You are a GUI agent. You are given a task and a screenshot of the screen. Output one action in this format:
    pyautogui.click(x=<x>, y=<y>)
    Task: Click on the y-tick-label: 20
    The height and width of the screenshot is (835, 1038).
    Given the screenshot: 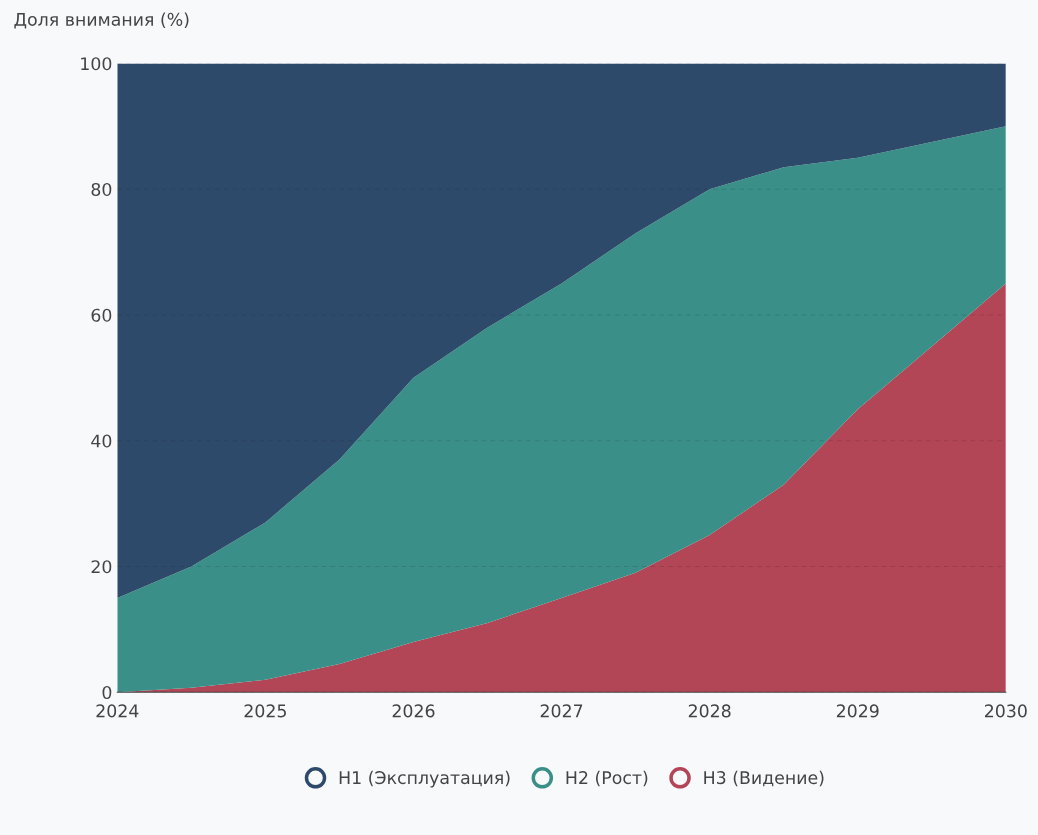 What is the action you would take?
    pyautogui.click(x=101, y=567)
    